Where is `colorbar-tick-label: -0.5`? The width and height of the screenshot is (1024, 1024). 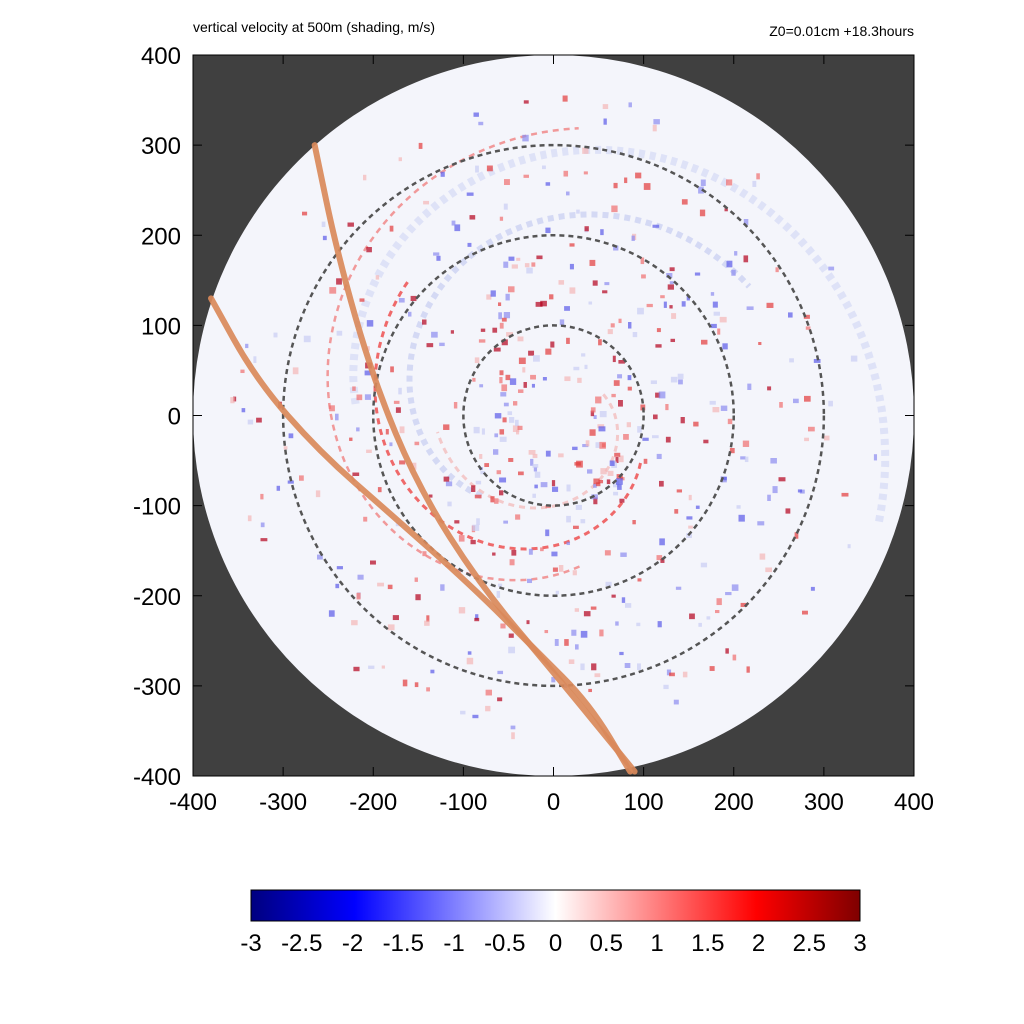 colorbar-tick-label: -0.5 is located at coordinates (504, 943).